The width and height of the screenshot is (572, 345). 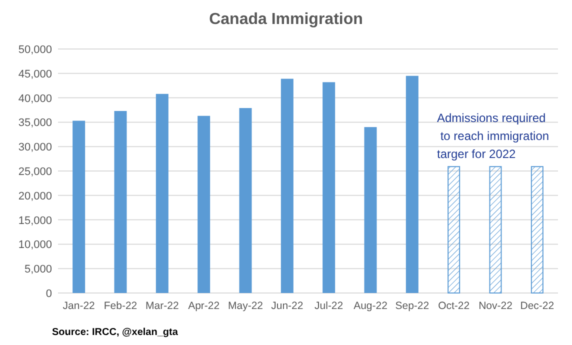 What do you see at coordinates (35, 74) in the screenshot?
I see `y-tick-label: 45,000` at bounding box center [35, 74].